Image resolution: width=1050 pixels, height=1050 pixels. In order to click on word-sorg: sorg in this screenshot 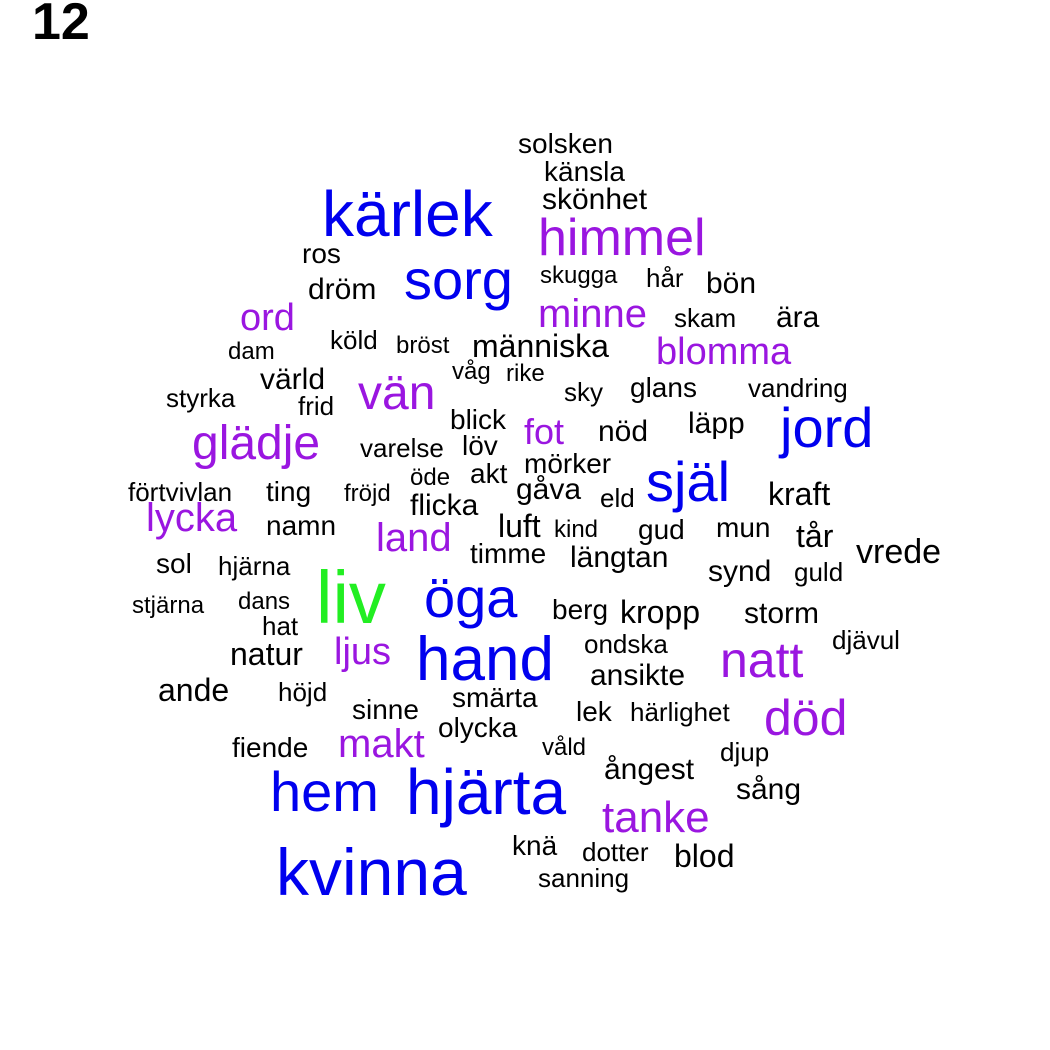, I will do `click(458, 279)`.